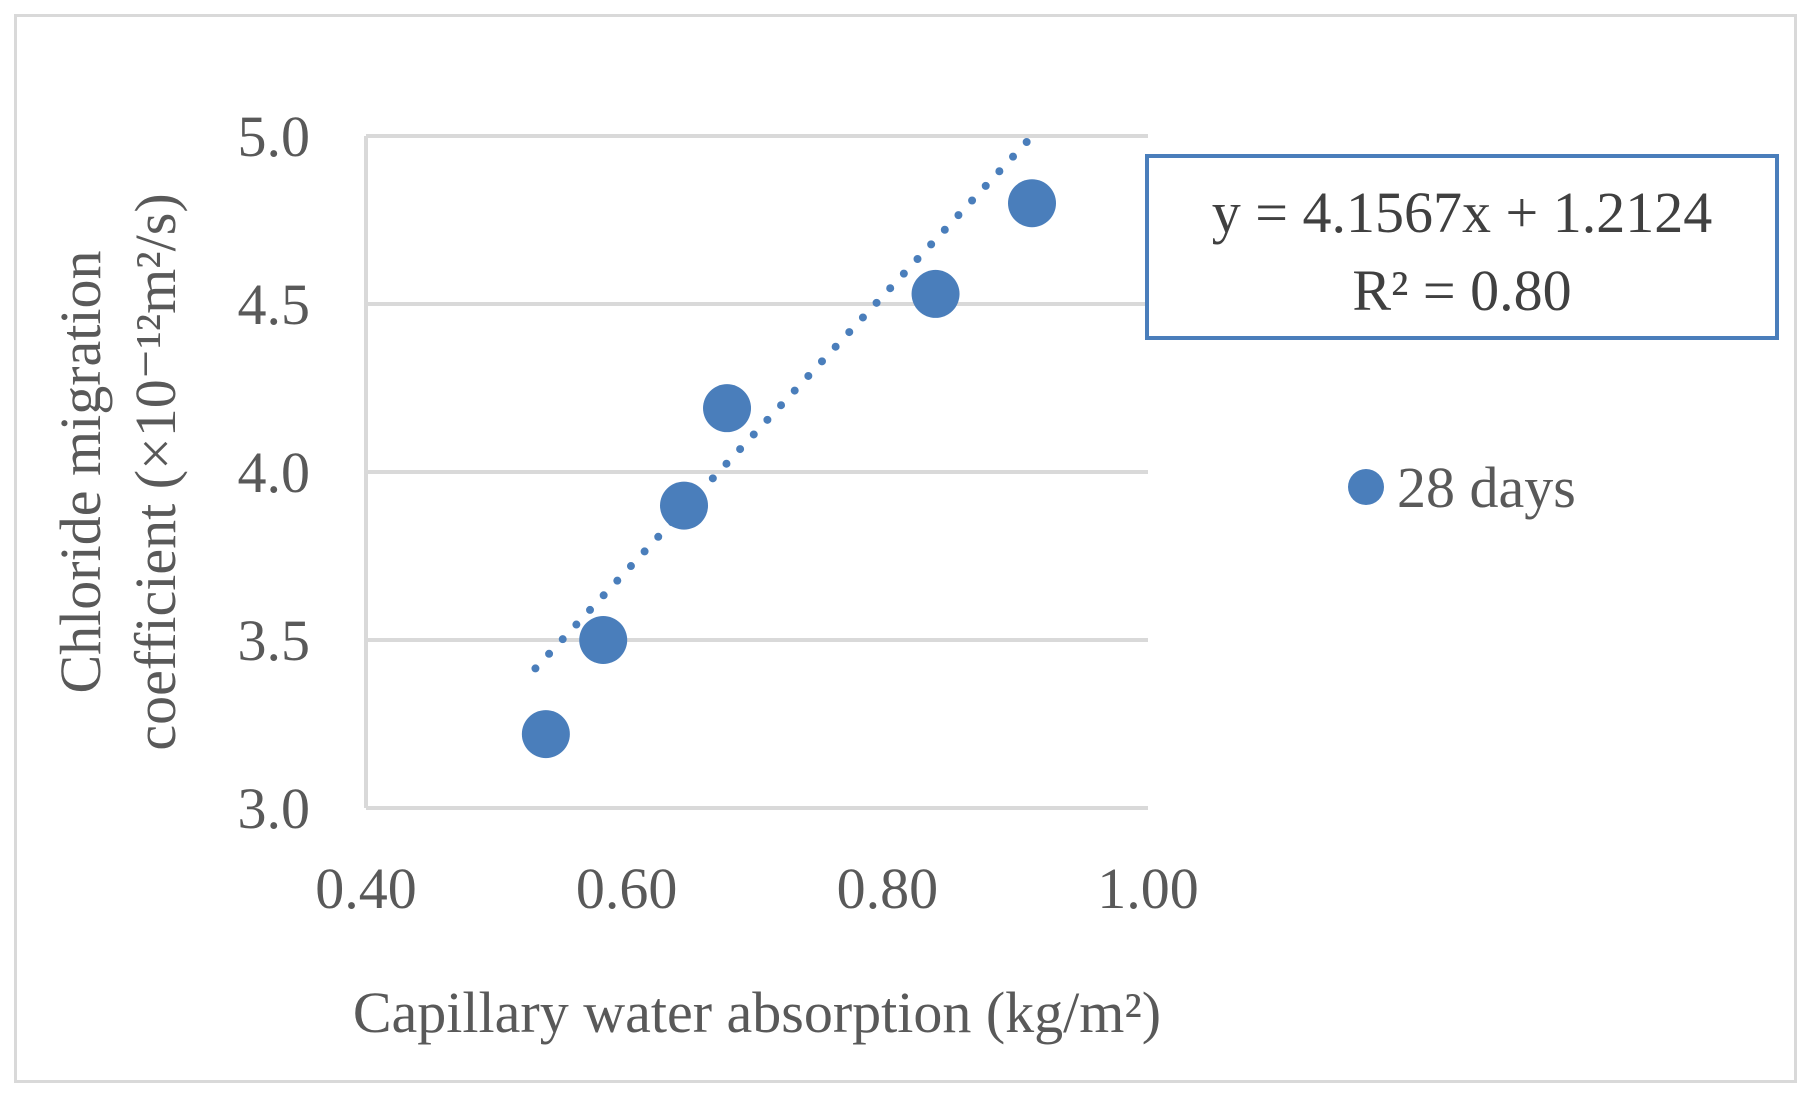  I want to click on y-tick-label: 3.0, so click(274, 808).